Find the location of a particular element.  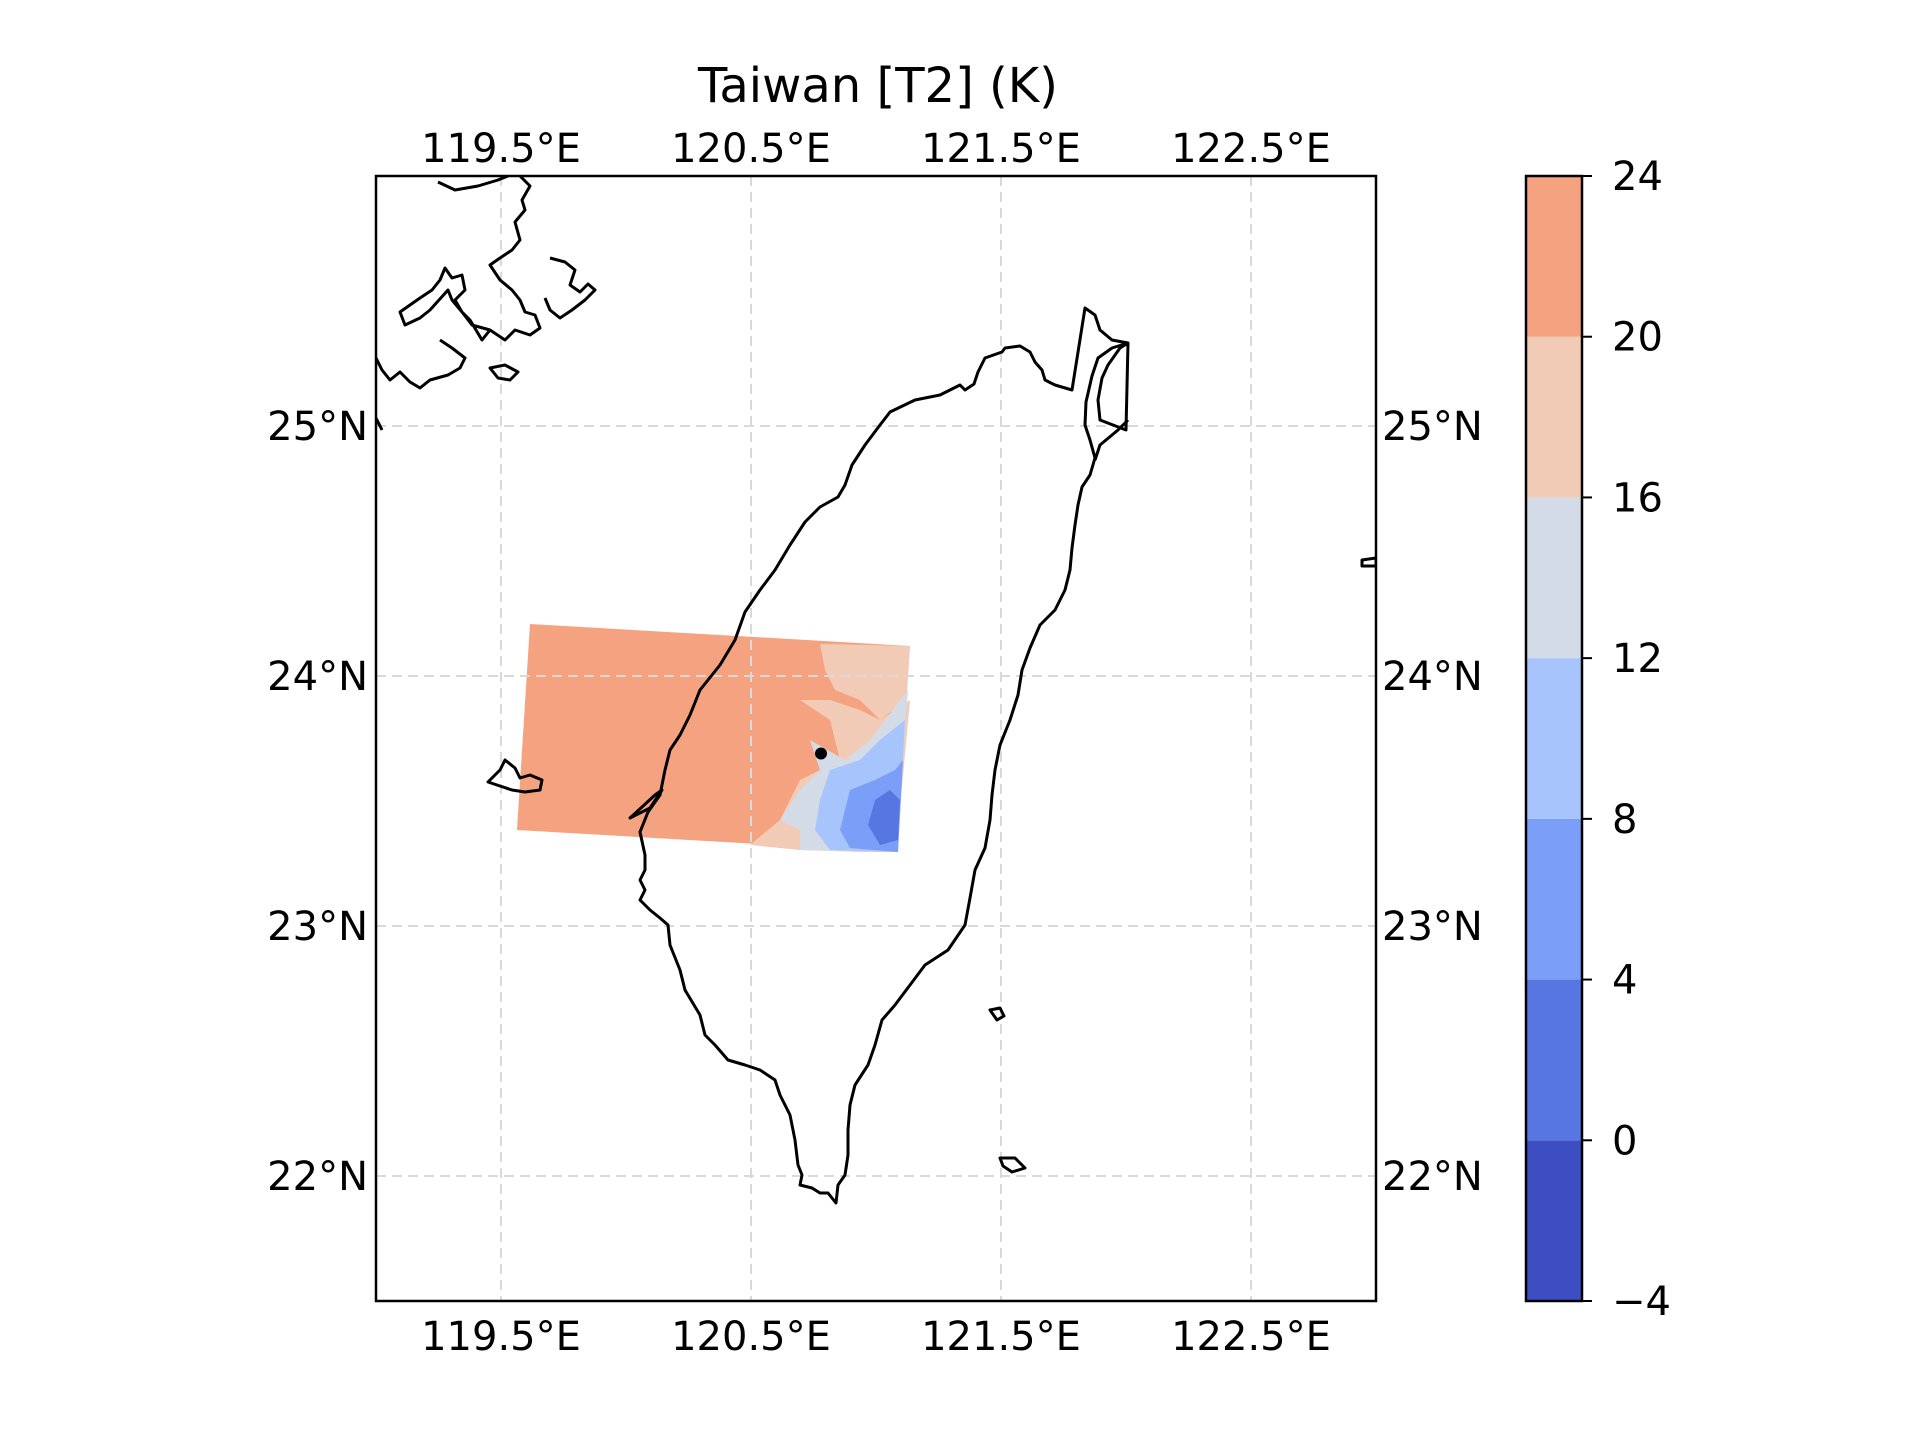

lon-tick-top: 121.5°E is located at coordinates (1001, 149).